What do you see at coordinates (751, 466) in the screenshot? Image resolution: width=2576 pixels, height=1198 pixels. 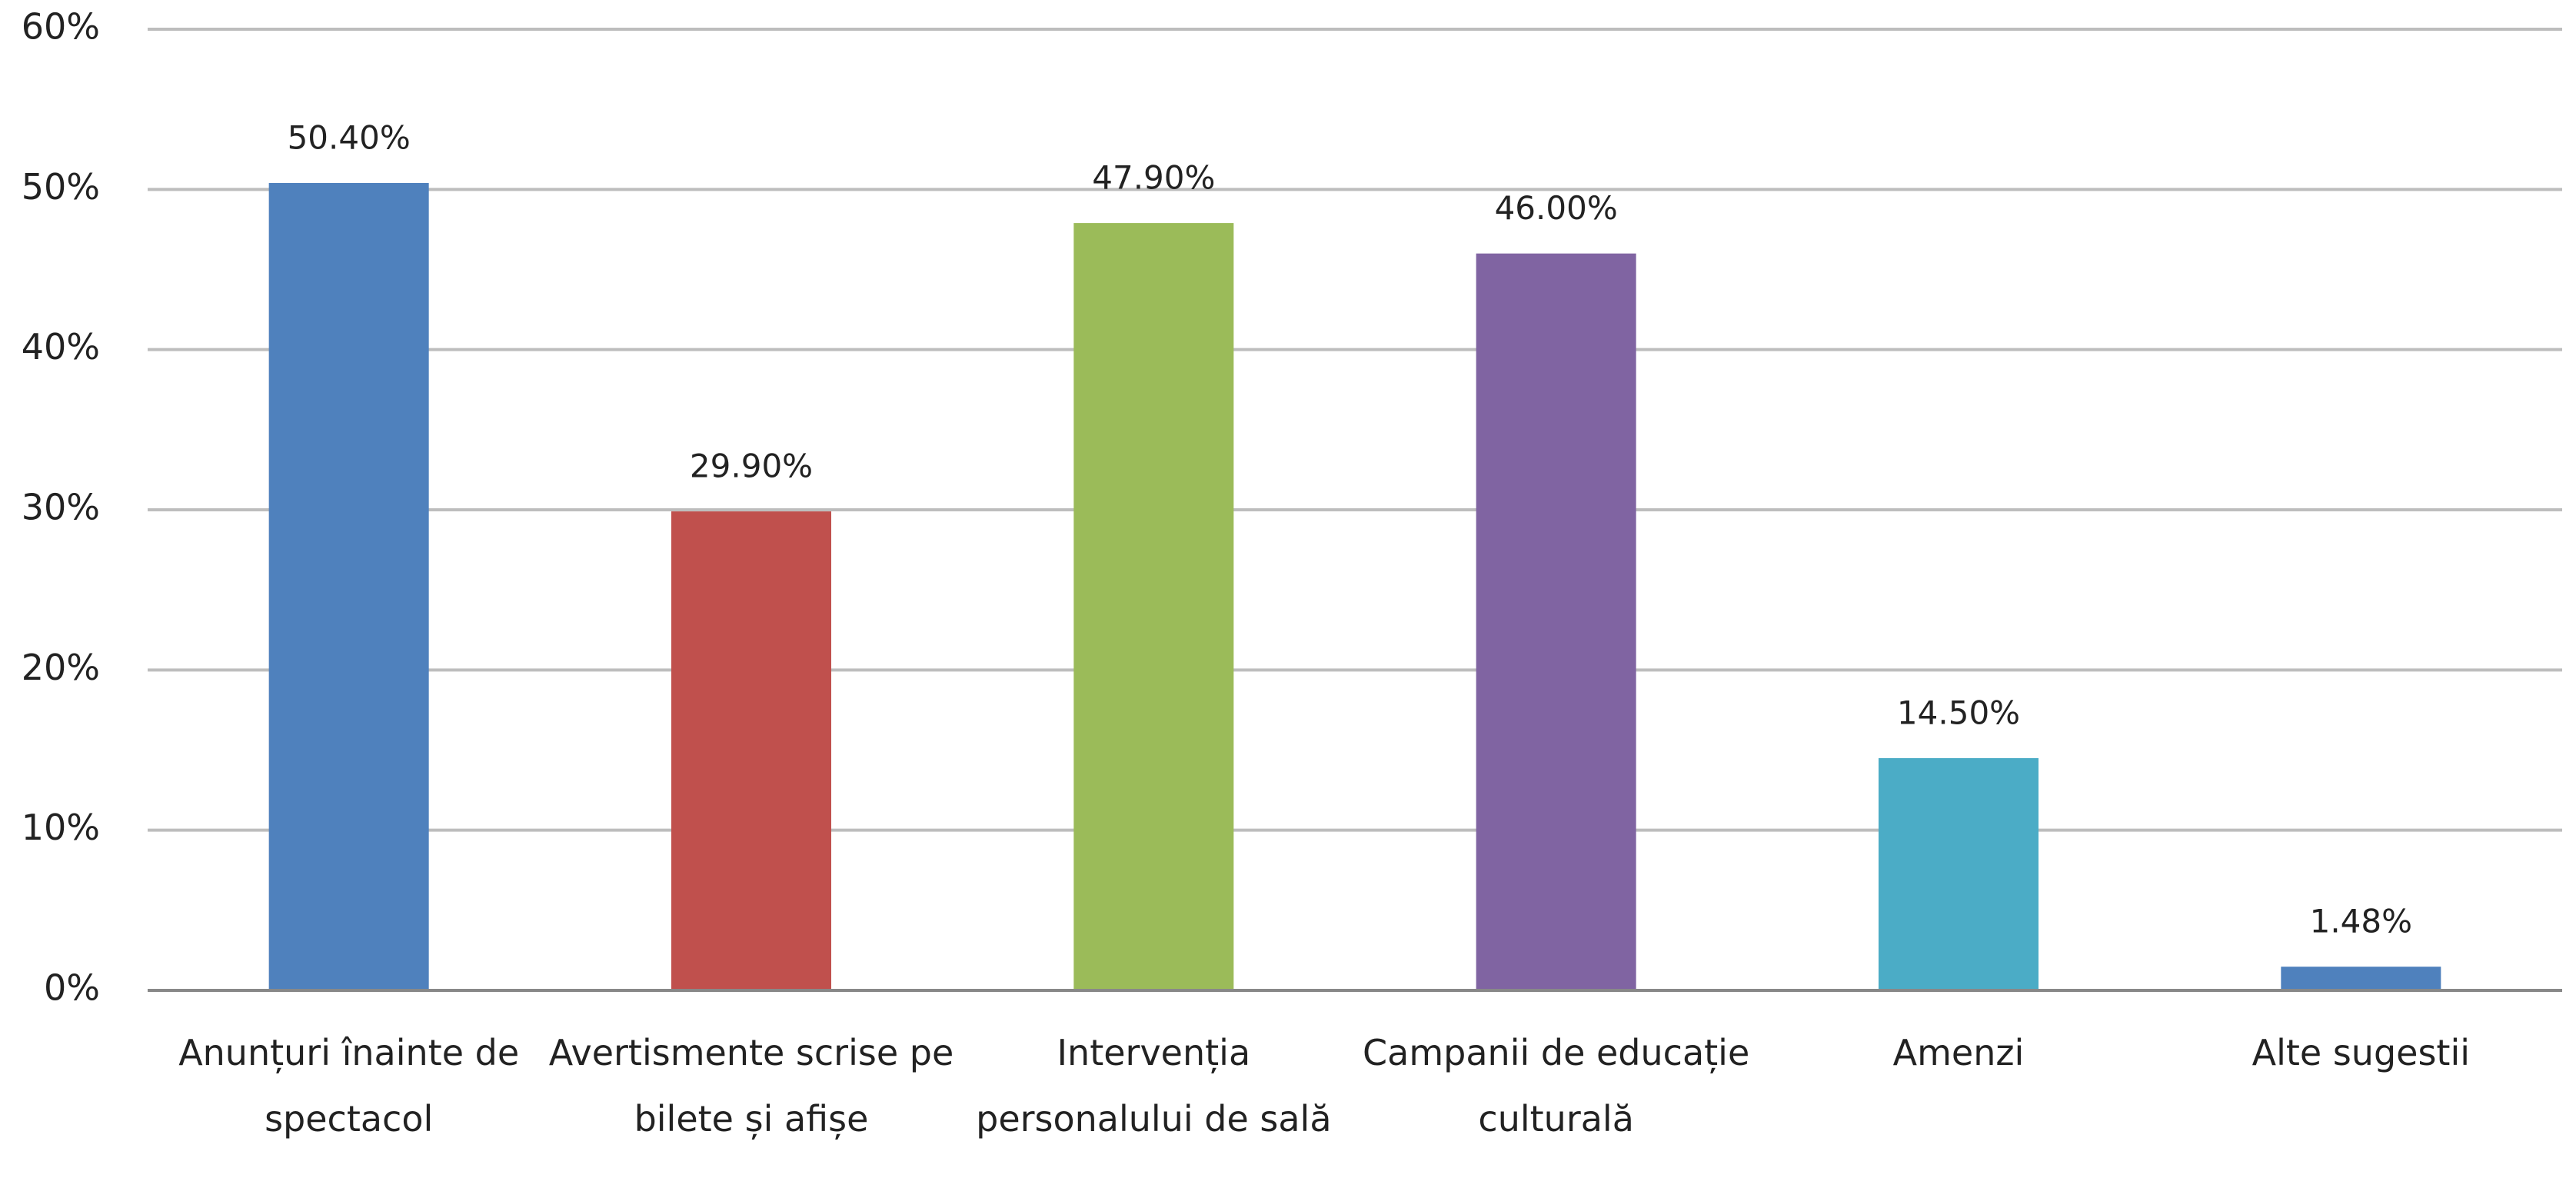 I see `data-label: 29.90%` at bounding box center [751, 466].